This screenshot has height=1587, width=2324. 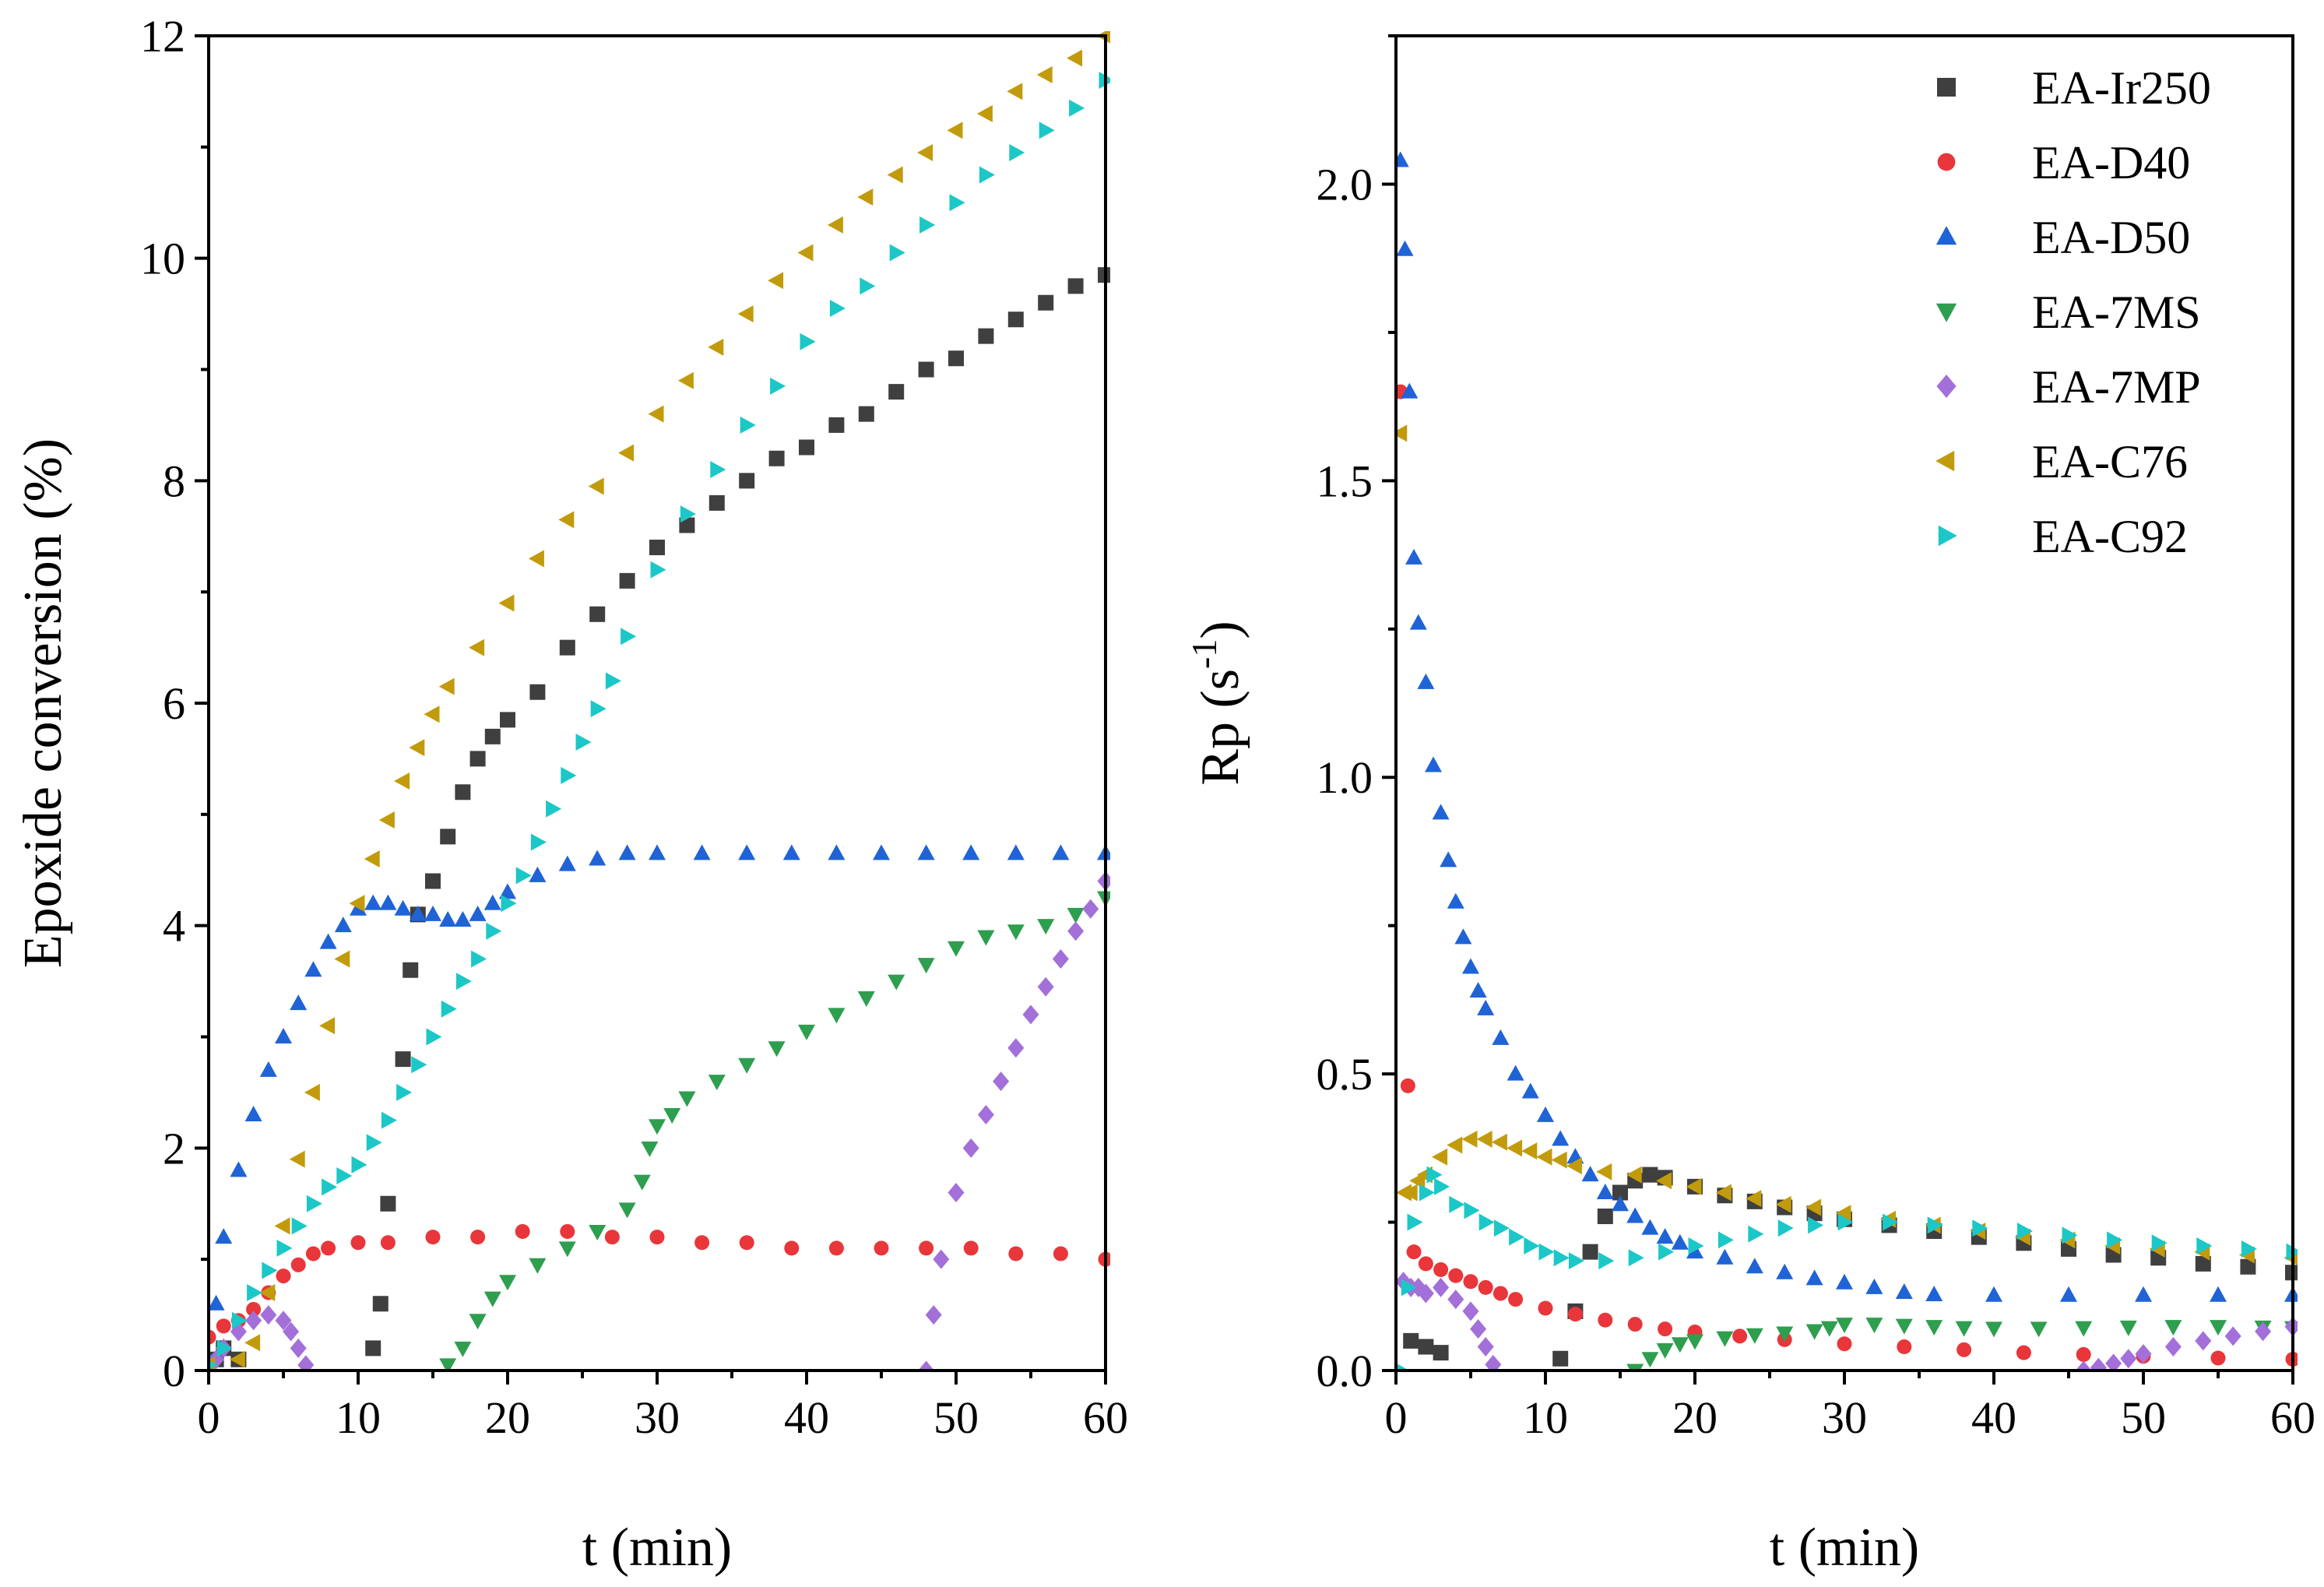 What do you see at coordinates (1105, 1417) in the screenshot?
I see `x-tick-label: 60` at bounding box center [1105, 1417].